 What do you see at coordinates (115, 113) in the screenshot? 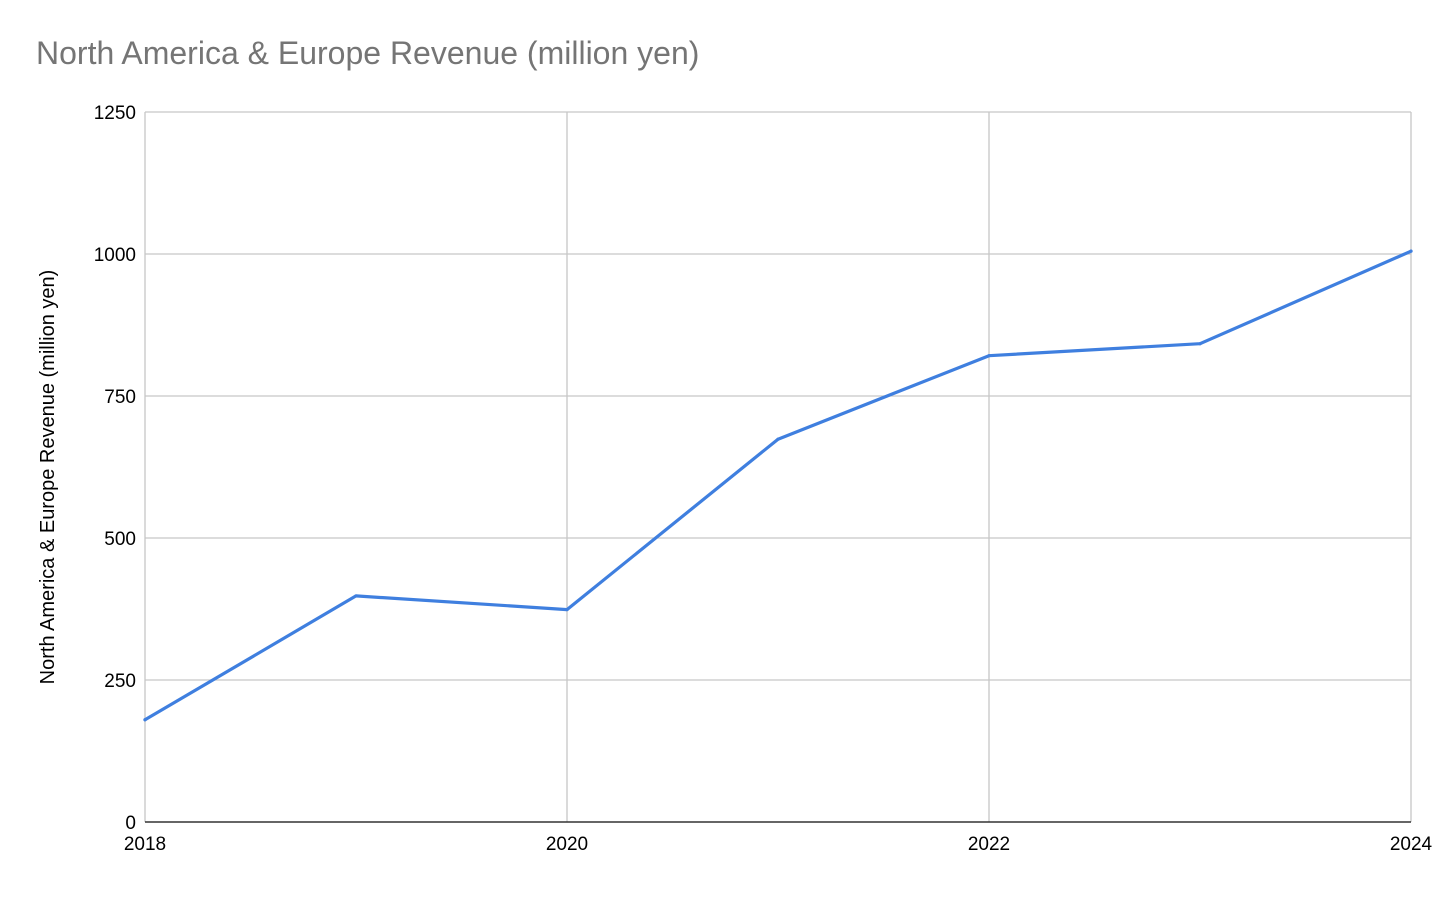
I see `y-tick-label: 1250` at bounding box center [115, 113].